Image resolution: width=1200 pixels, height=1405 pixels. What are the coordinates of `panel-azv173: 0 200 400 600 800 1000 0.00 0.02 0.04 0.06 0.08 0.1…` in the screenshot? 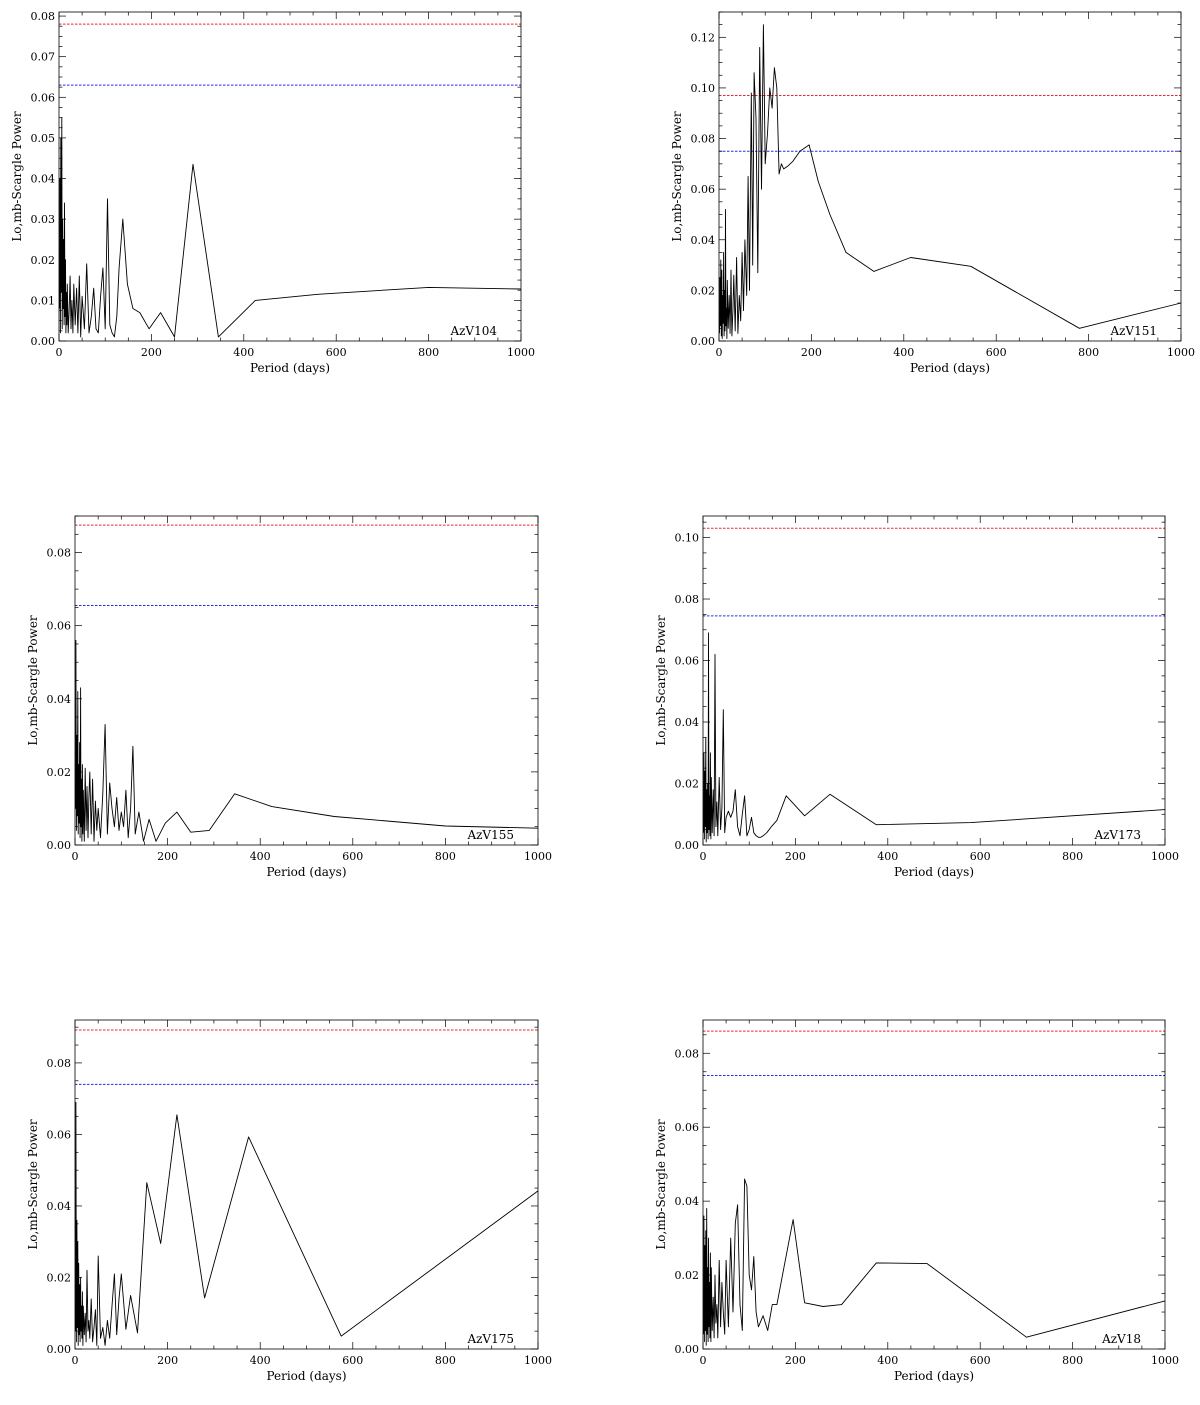 It's located at (916, 697).